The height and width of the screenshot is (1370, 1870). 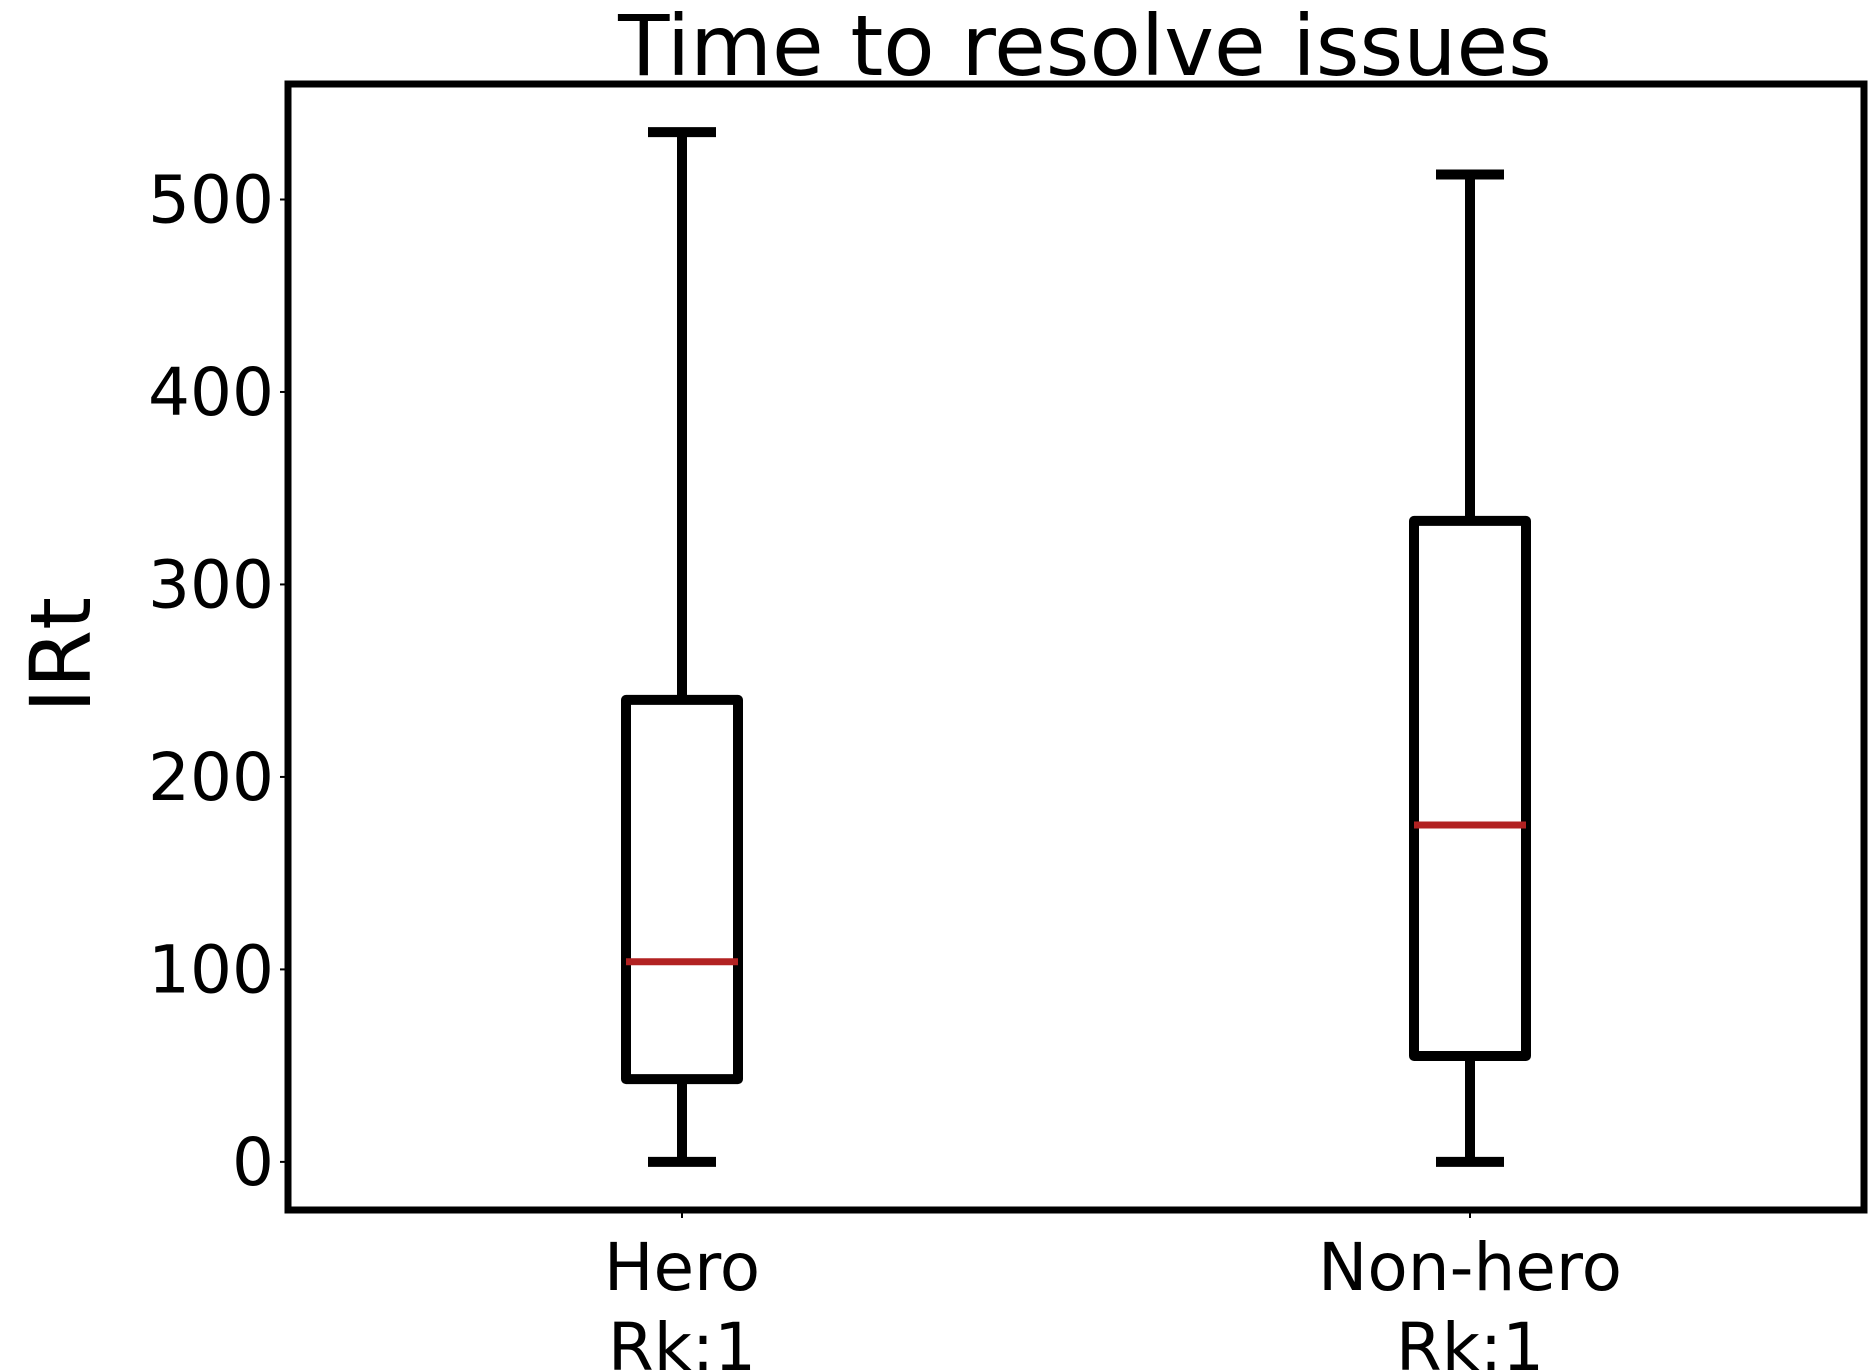 I want to click on y-tick-label: 200, so click(x=211, y=777).